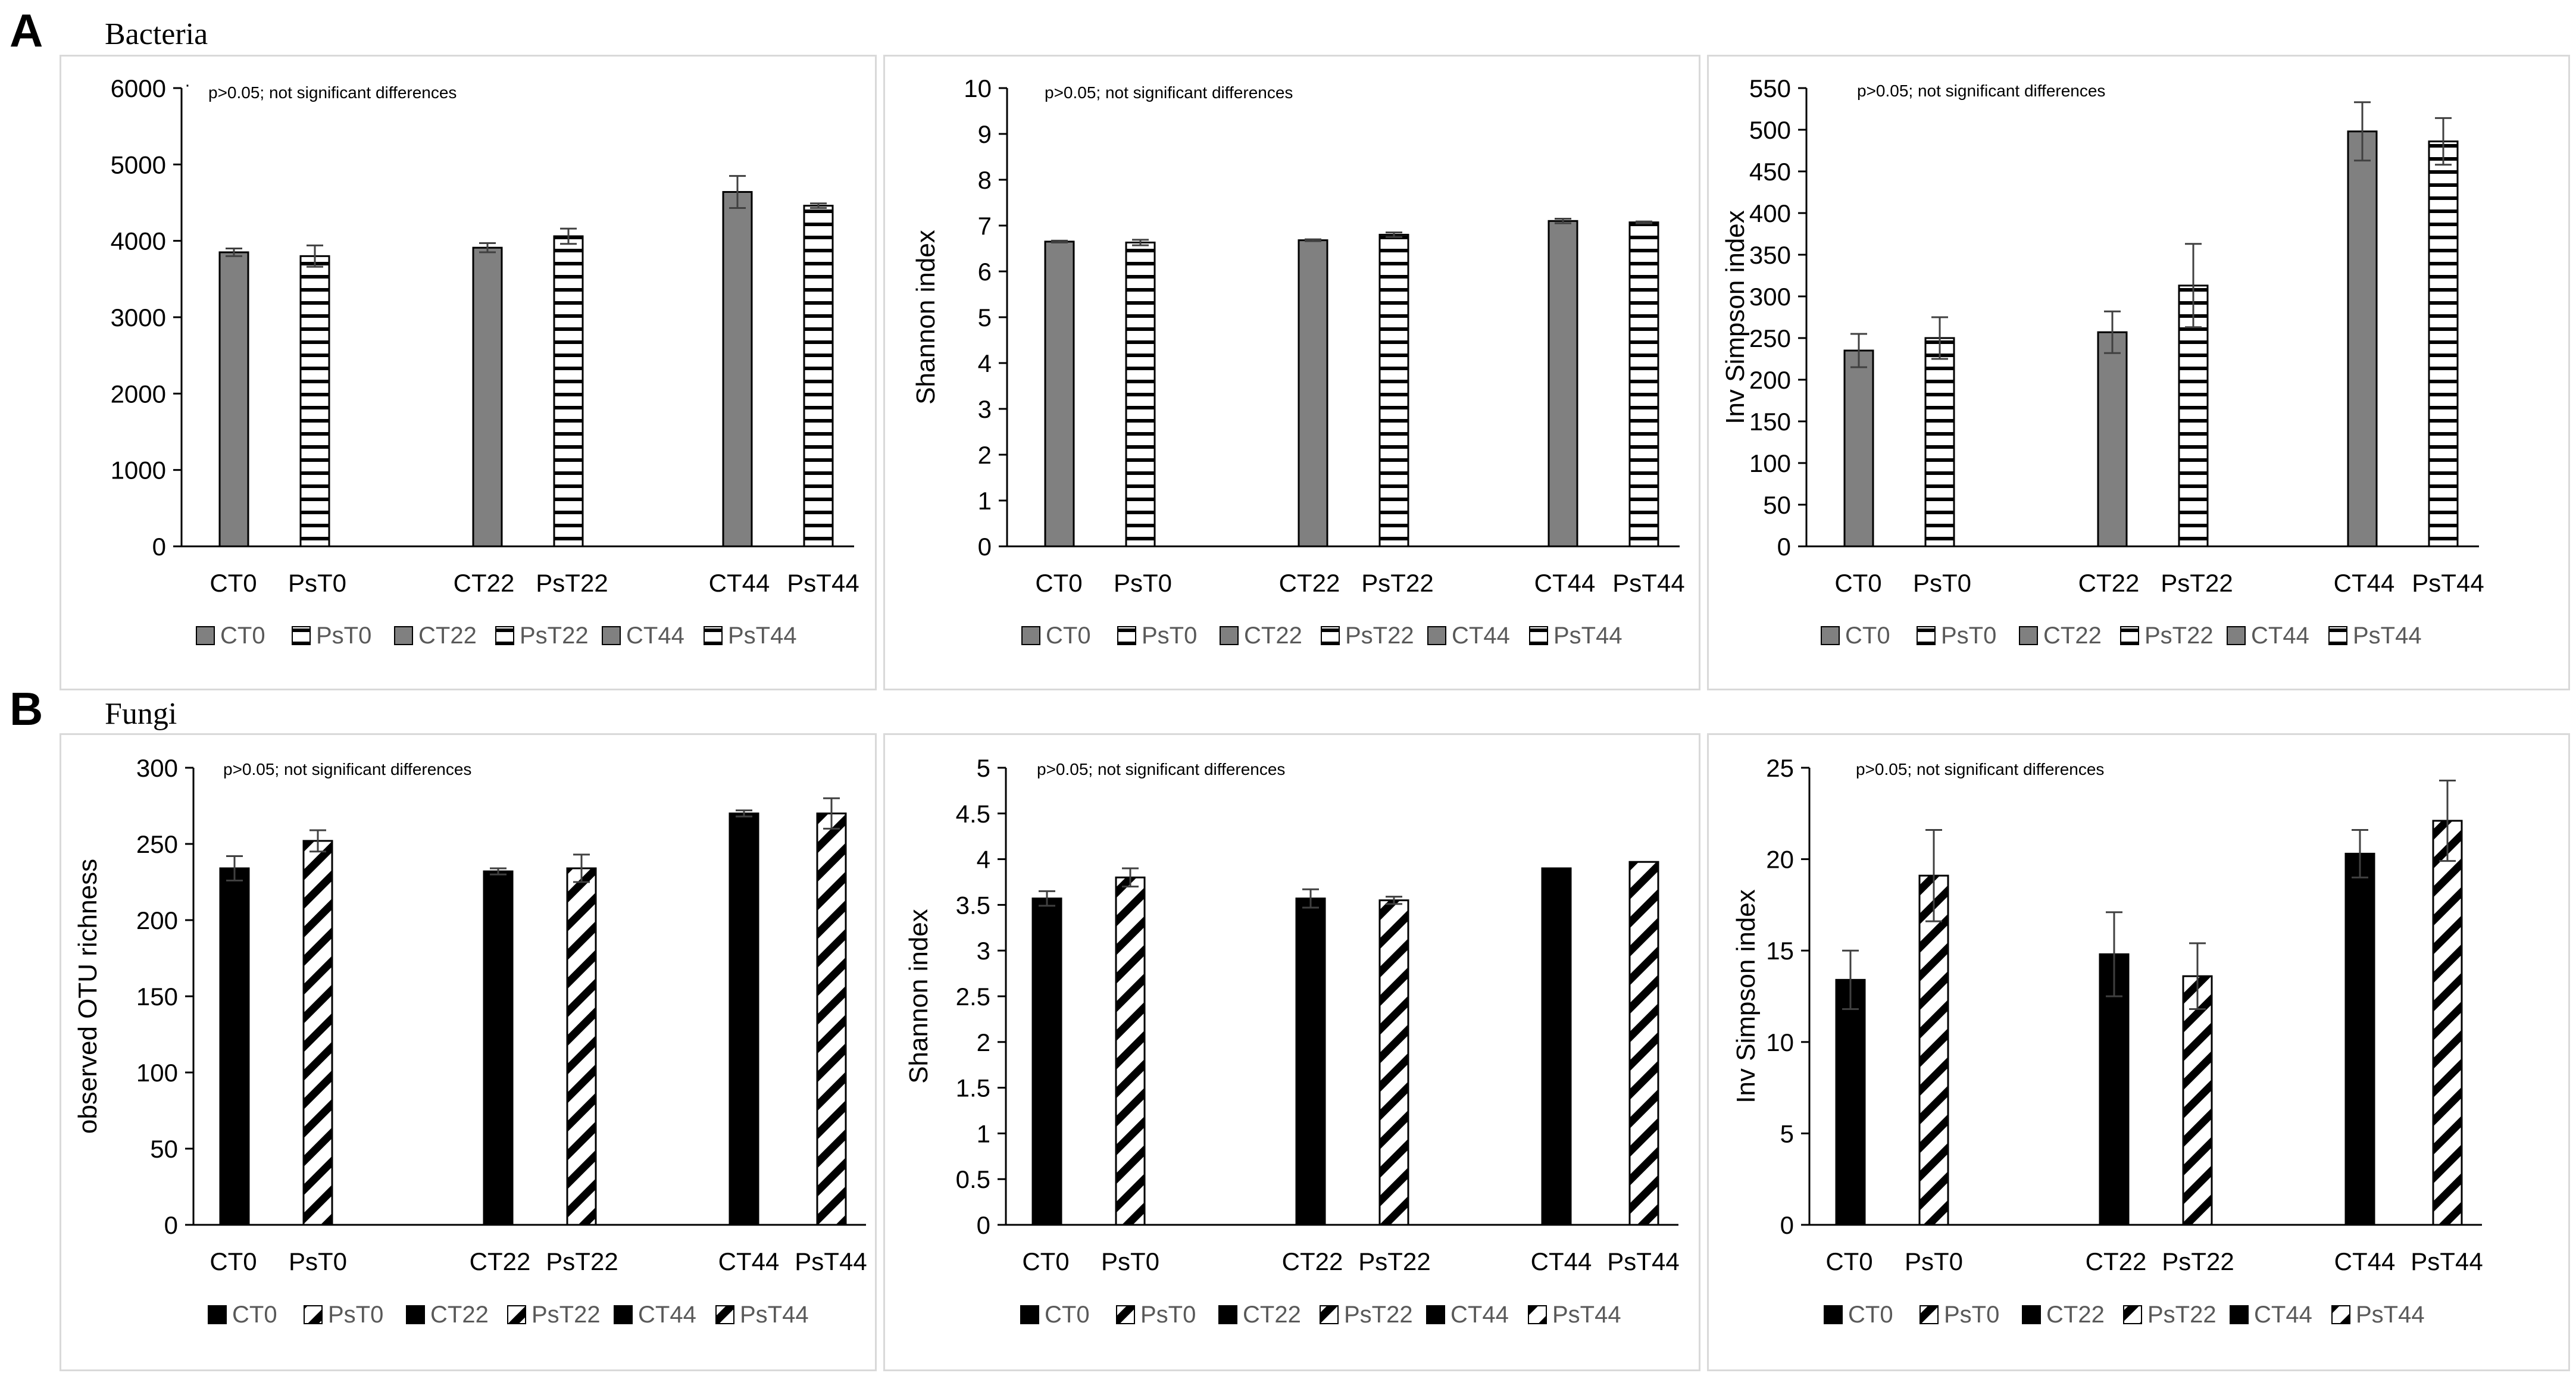 The height and width of the screenshot is (1376, 2576). I want to click on y-tick-label: 0.5, so click(973, 1179).